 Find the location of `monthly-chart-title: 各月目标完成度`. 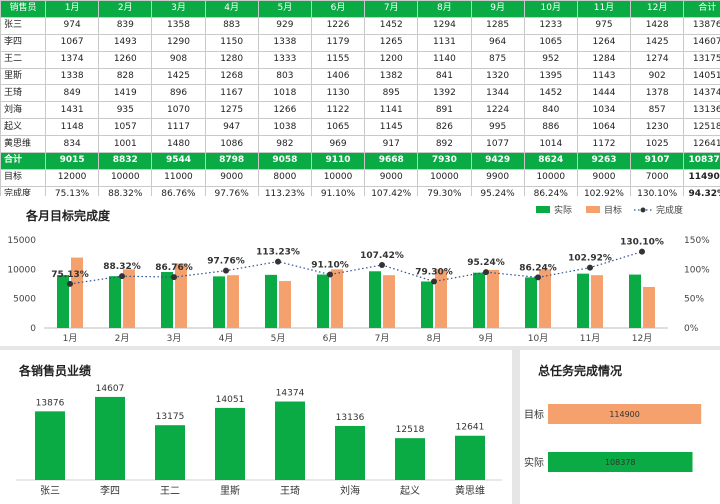

monthly-chart-title: 各月目标完成度 is located at coordinates (68, 216).